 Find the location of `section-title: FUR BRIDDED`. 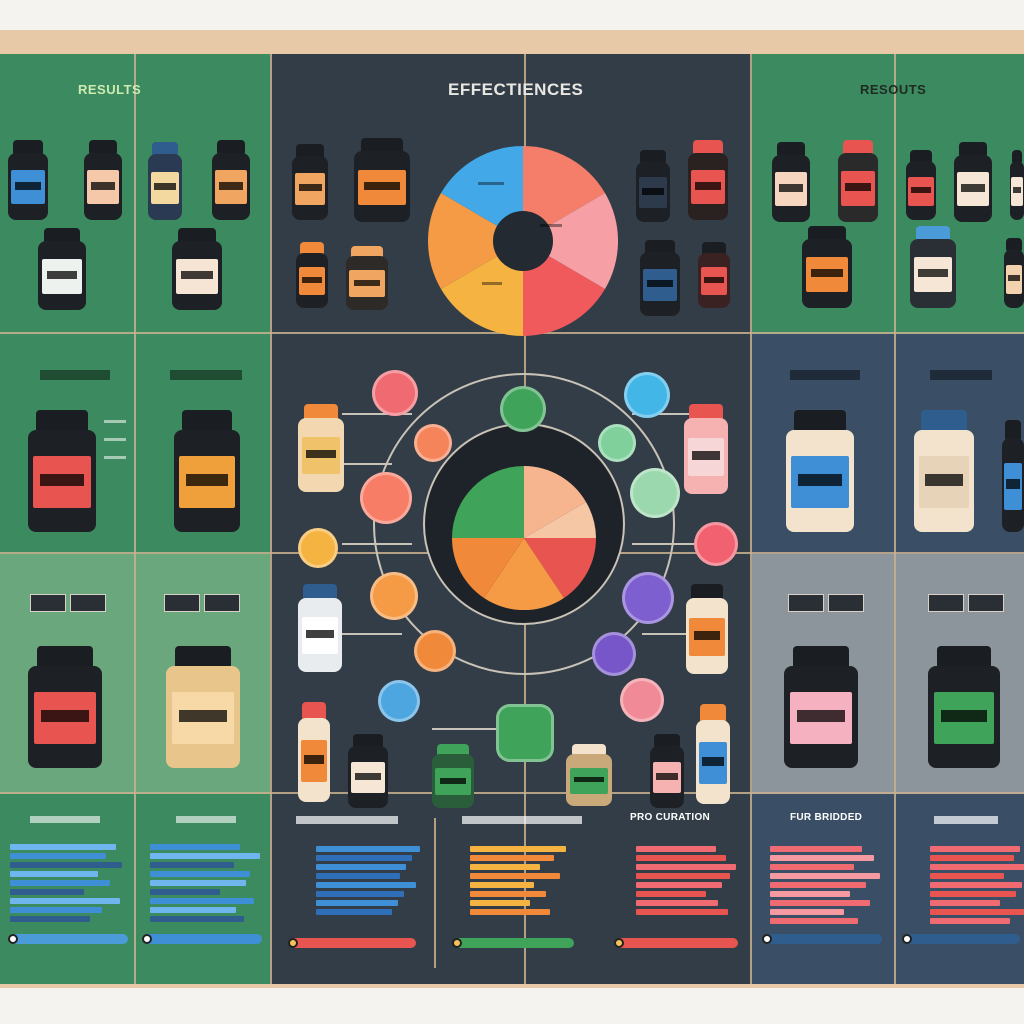

section-title: FUR BRIDDED is located at coordinates (826, 817).